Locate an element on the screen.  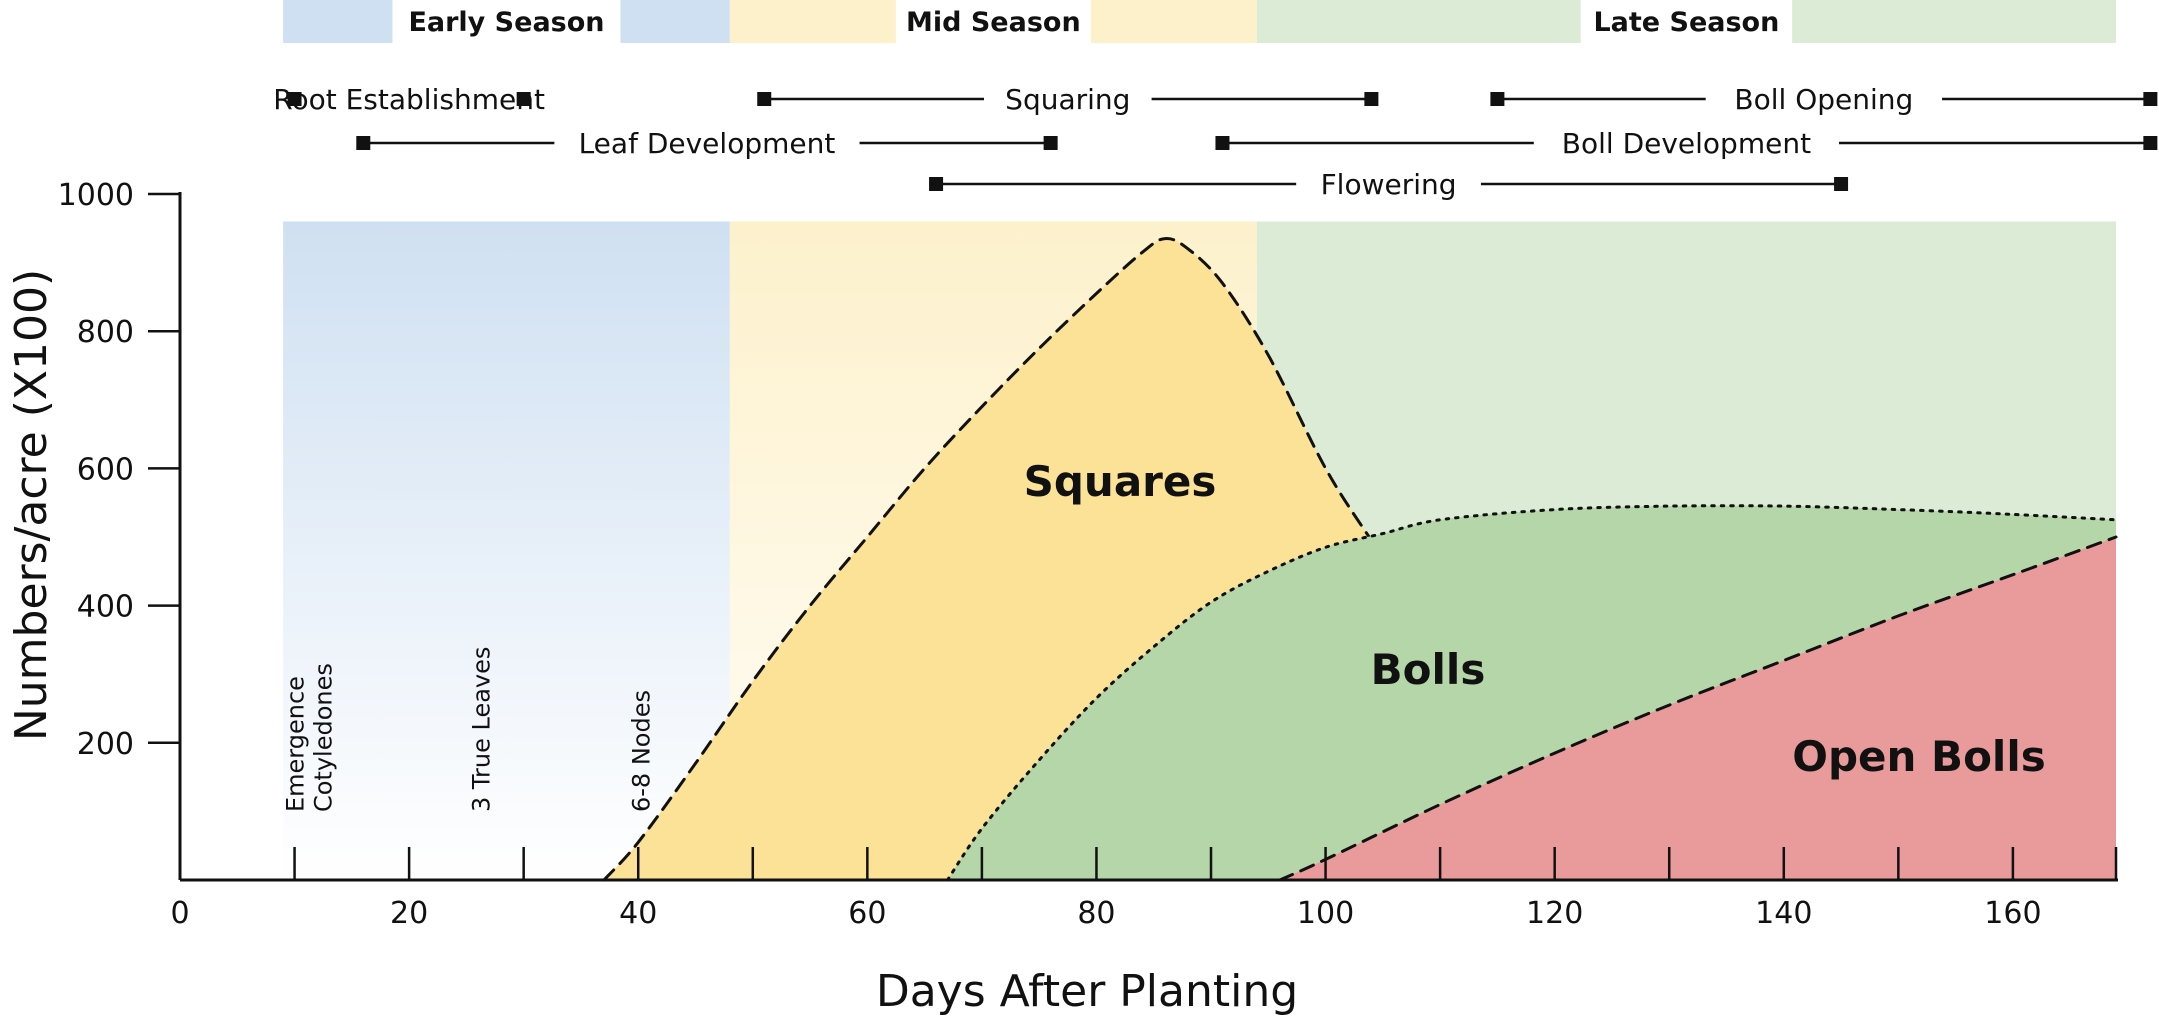
y-tick-label-1000: 1000 is located at coordinates (96, 195).